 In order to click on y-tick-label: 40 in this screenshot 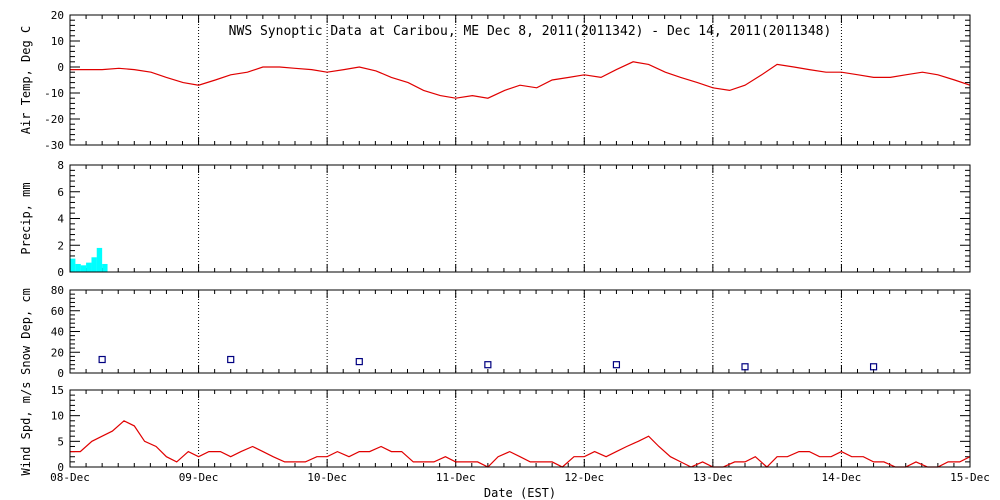, I will do `click(57, 332)`.